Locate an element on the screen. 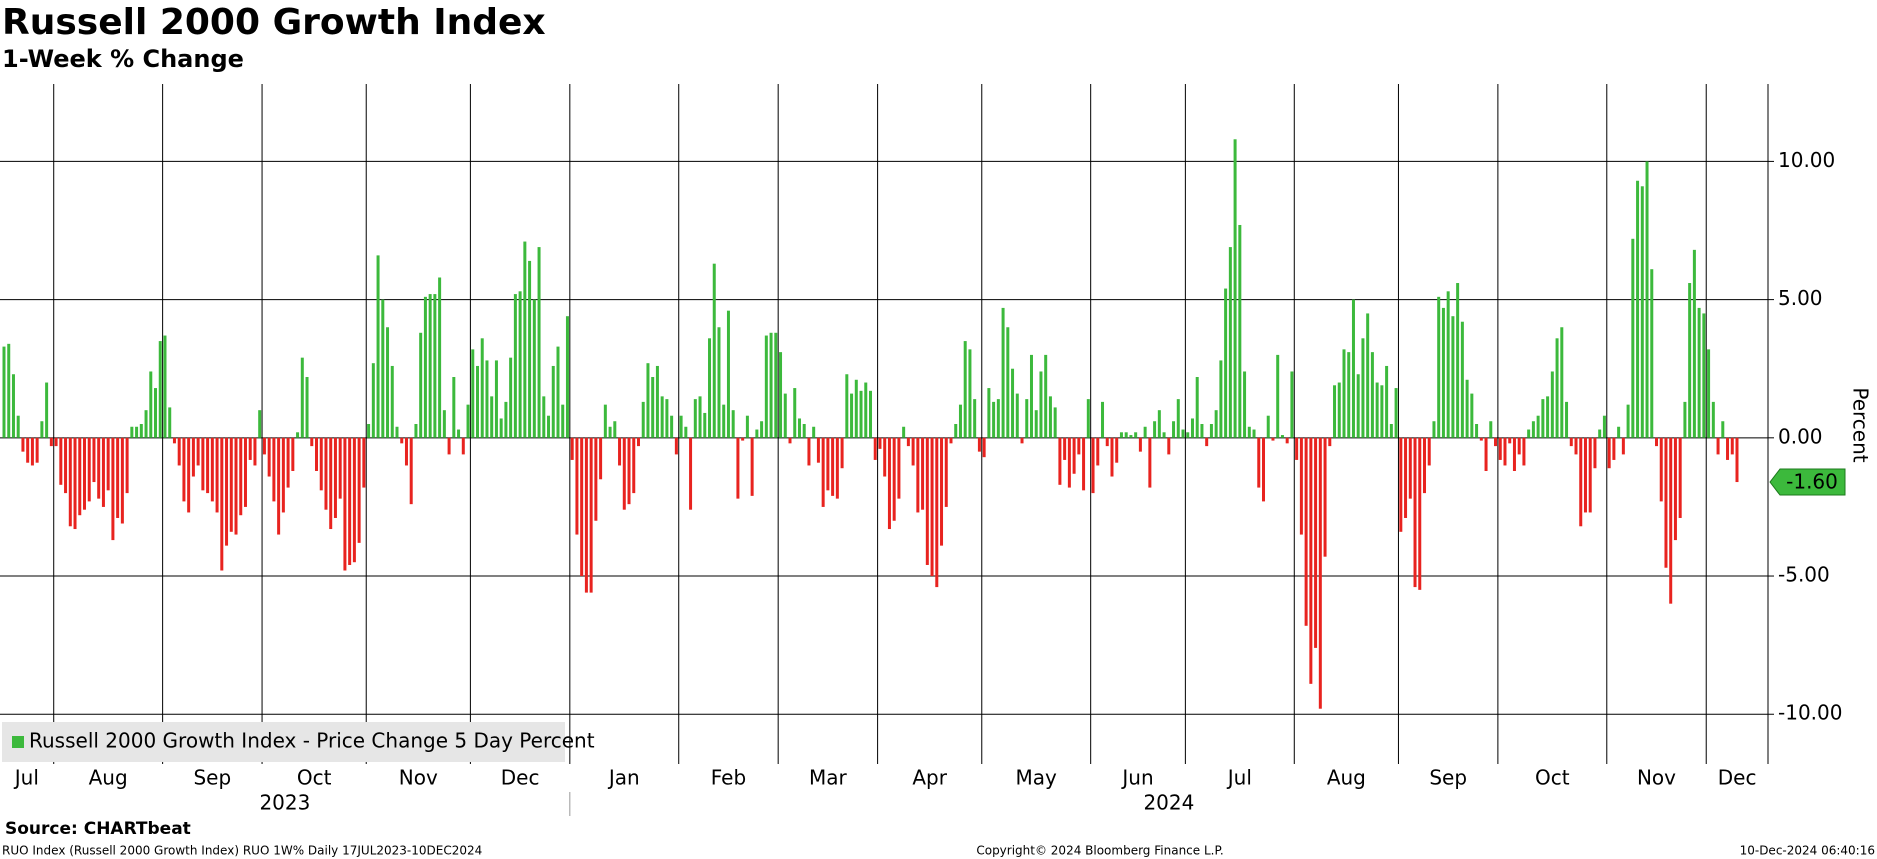 This screenshot has height=859, width=1877. source: Source: CHARTbeat is located at coordinates (98, 829).